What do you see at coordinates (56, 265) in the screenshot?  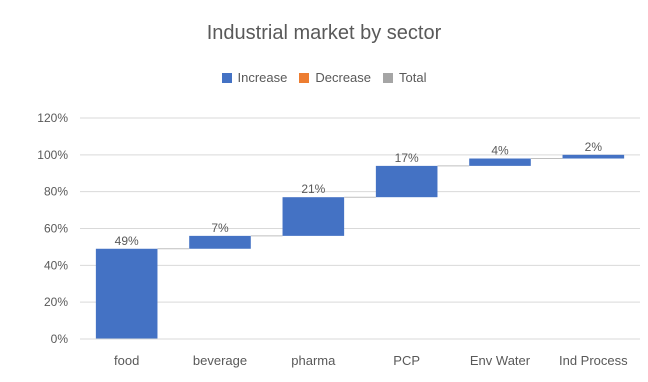 I see `y-tick-label: 40%` at bounding box center [56, 265].